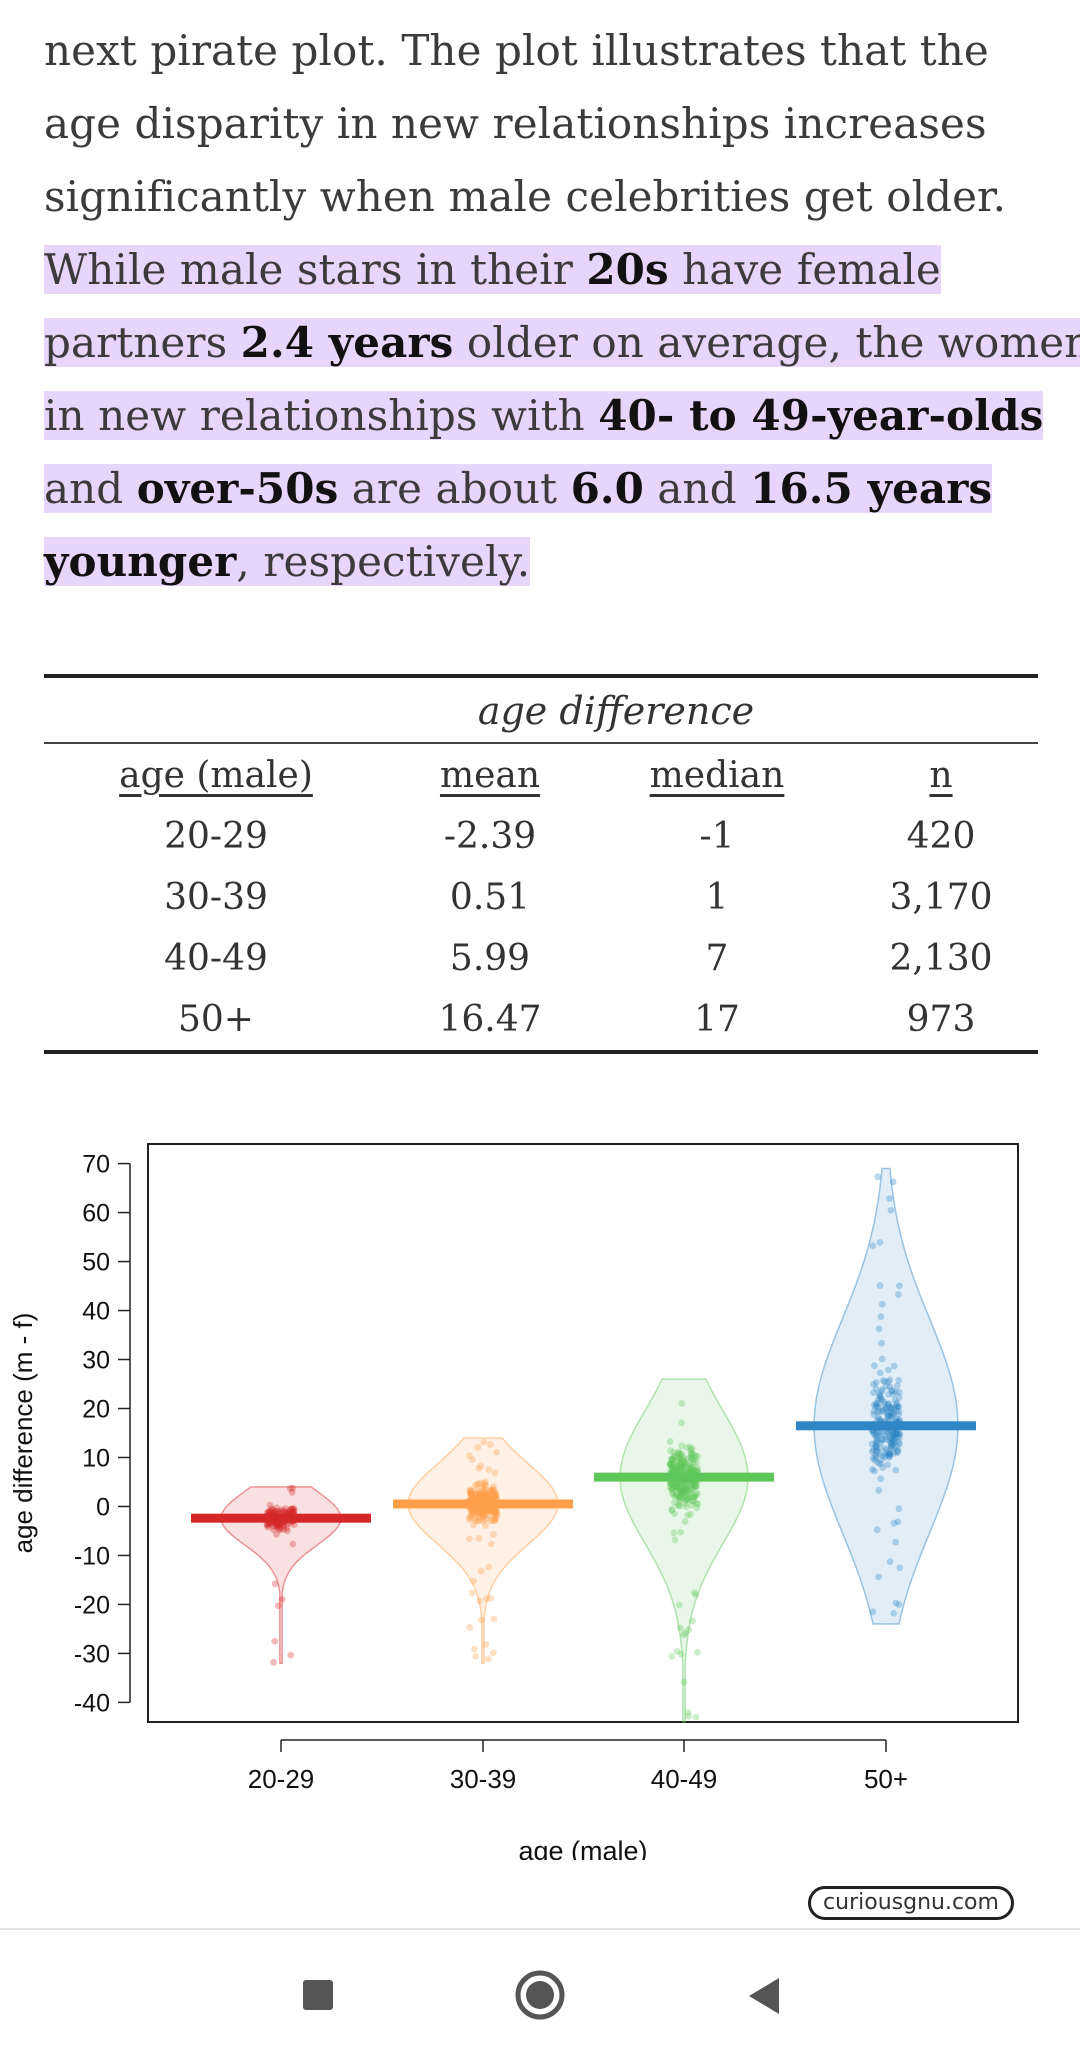  What do you see at coordinates (941, 897) in the screenshot?
I see `table-cell: 3,170` at bounding box center [941, 897].